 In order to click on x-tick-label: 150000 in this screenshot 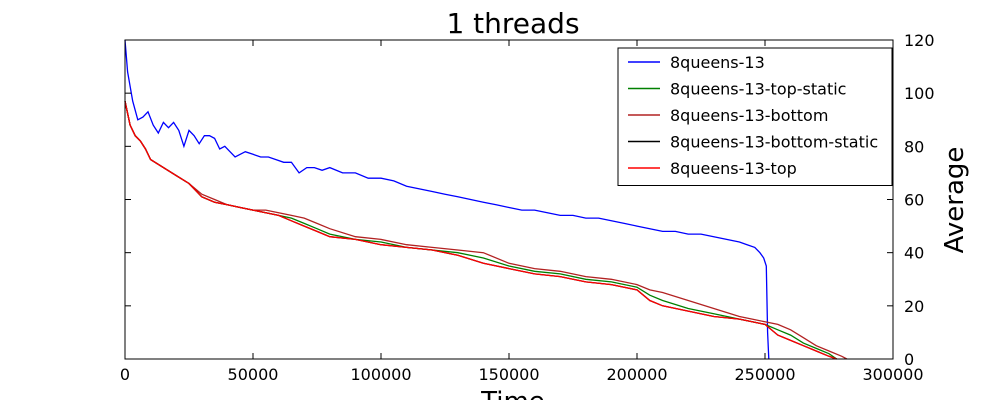, I will do `click(508, 374)`.